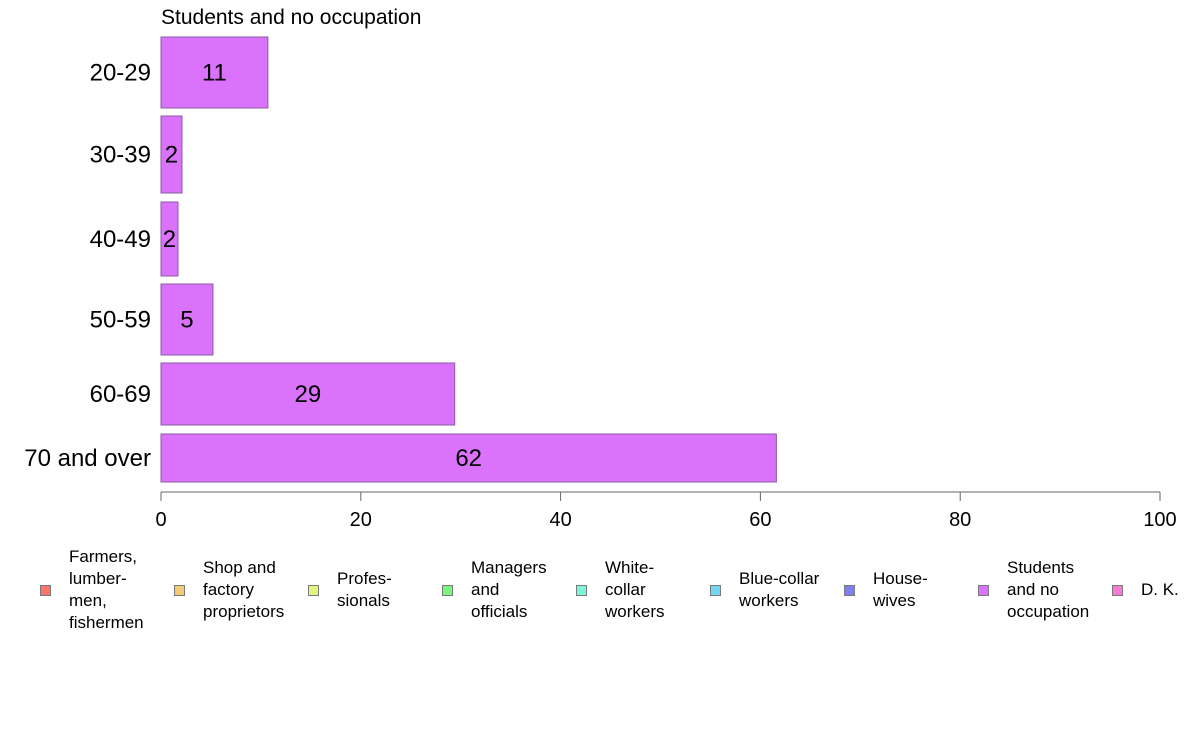  I want to click on legend-item: Farmers, lumber- men, fishermen, so click(92, 590).